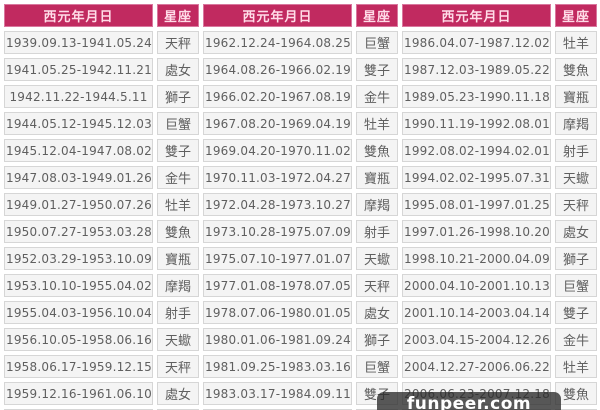  I want to click on date-range-cell: 1995.08.01-1997.01.25, so click(476, 204).